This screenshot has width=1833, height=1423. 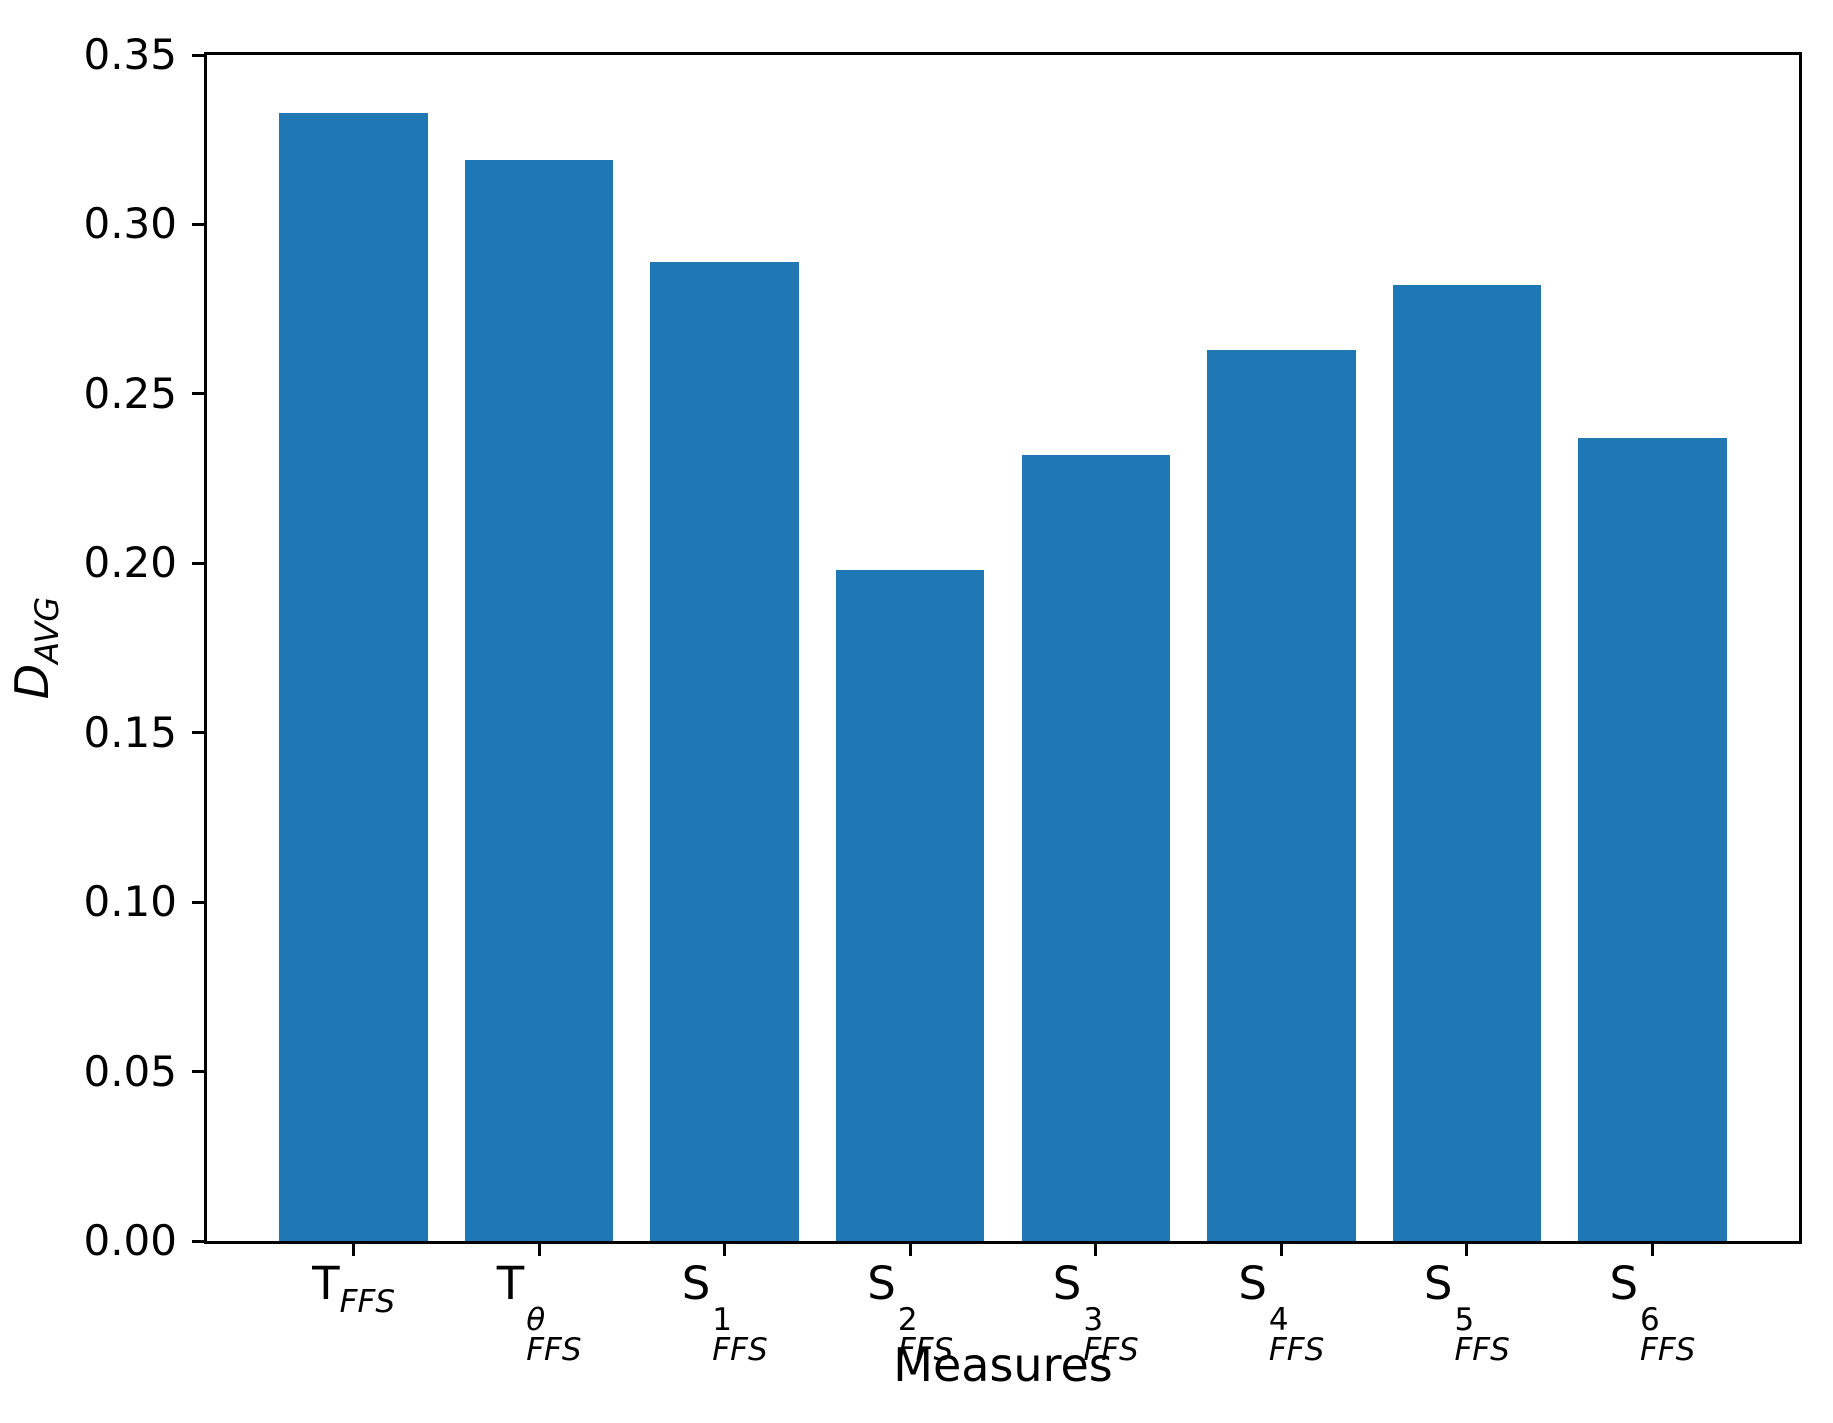 I want to click on y-tick-label: 0.05, so click(x=130, y=1071).